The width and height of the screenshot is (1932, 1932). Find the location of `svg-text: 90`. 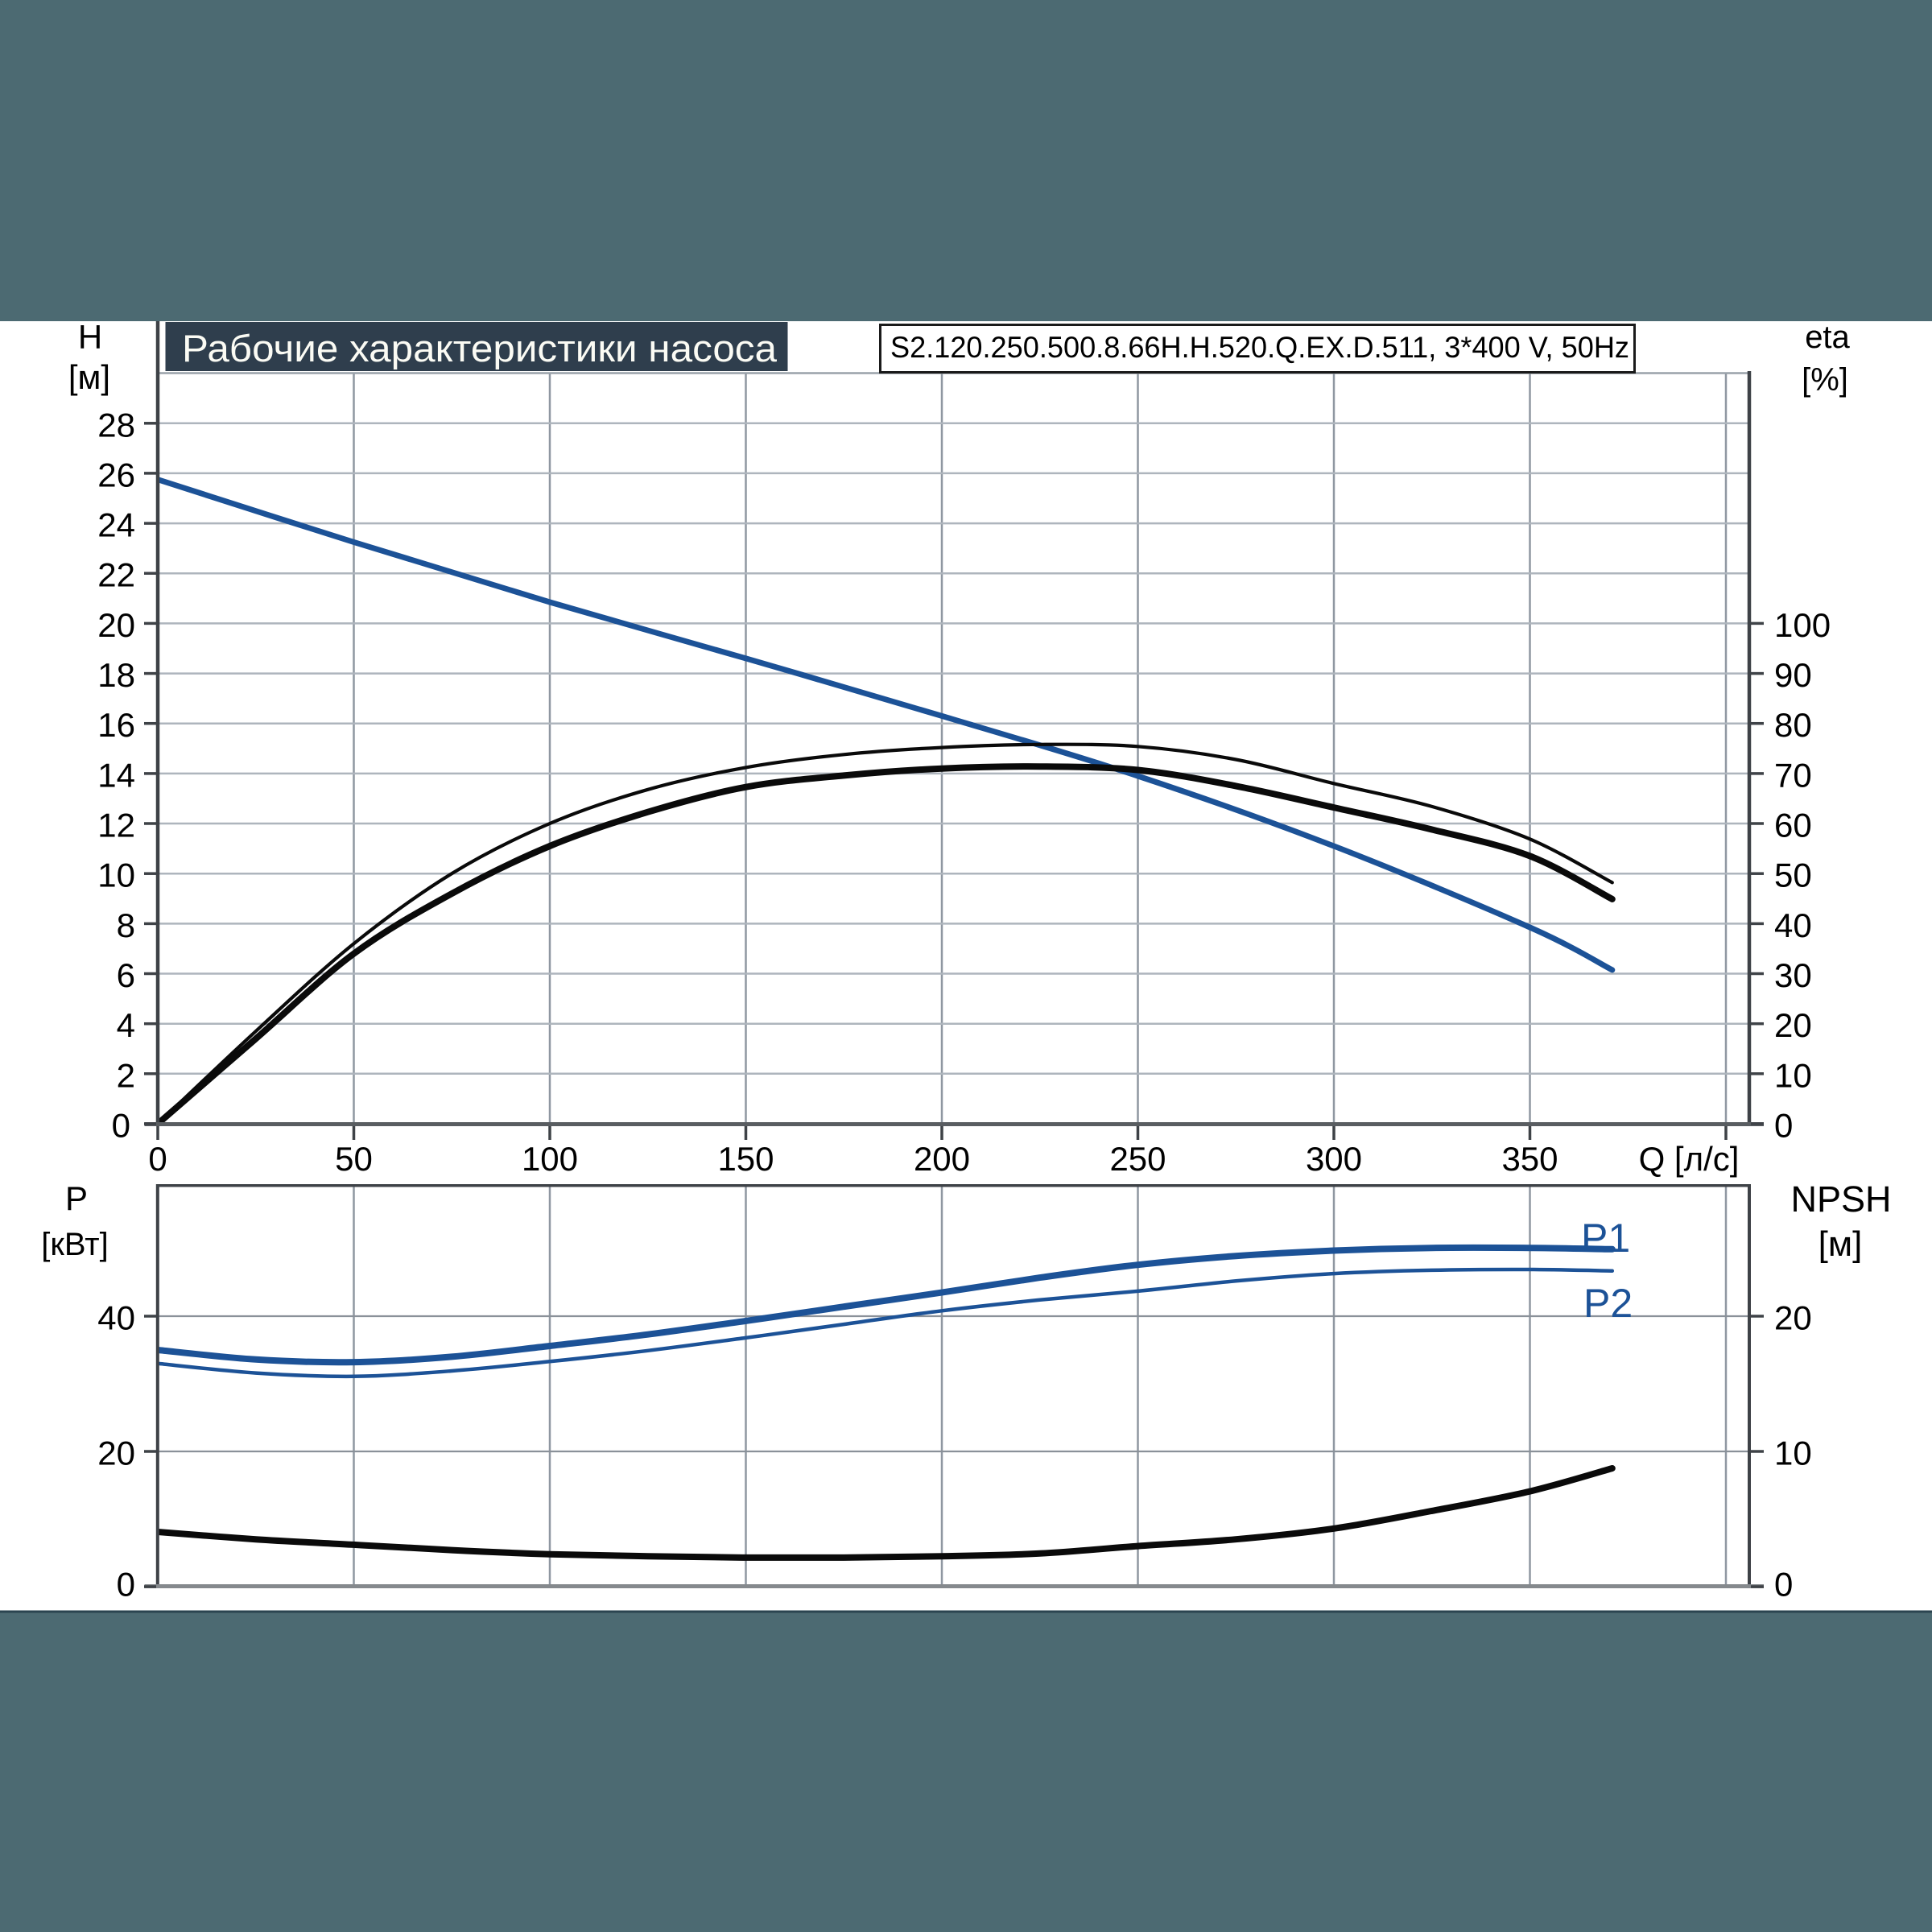

svg-text: 90 is located at coordinates (1793, 675).